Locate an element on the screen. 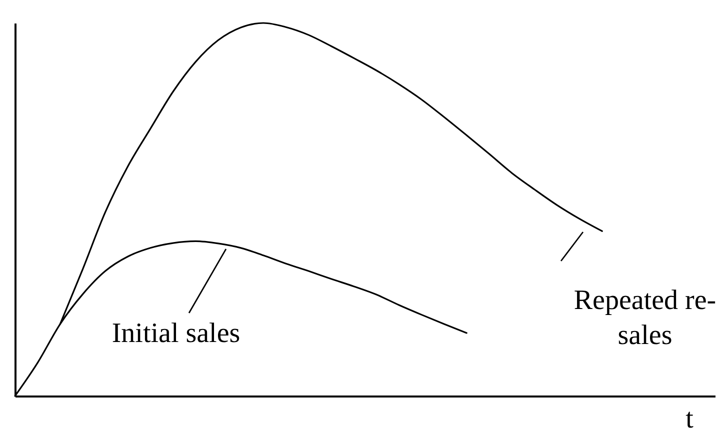 Image resolution: width=720 pixels, height=436 pixels. legend-label: Initial sales is located at coordinates (176, 333).